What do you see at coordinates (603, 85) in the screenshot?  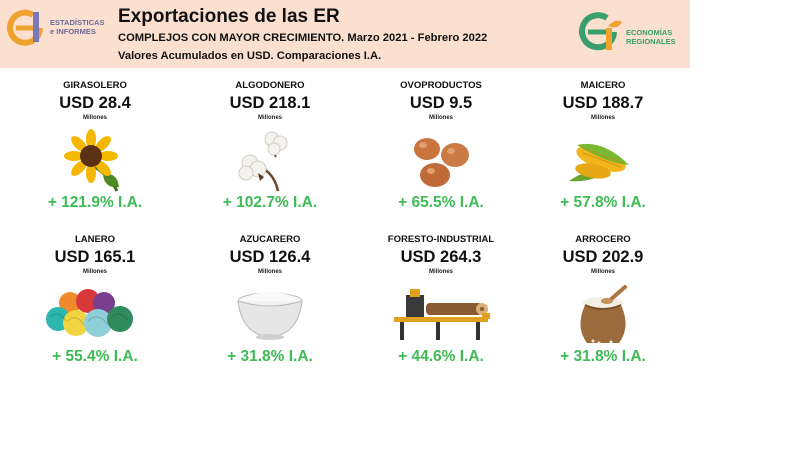 I see `complejo-name: MAICERO` at bounding box center [603, 85].